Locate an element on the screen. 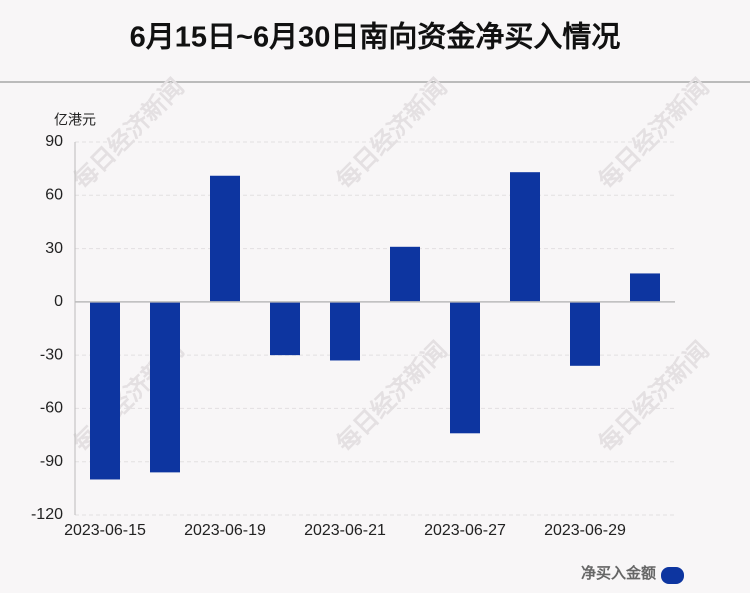 The height and width of the screenshot is (593, 750). y-tick-label: -30 is located at coordinates (51, 354).